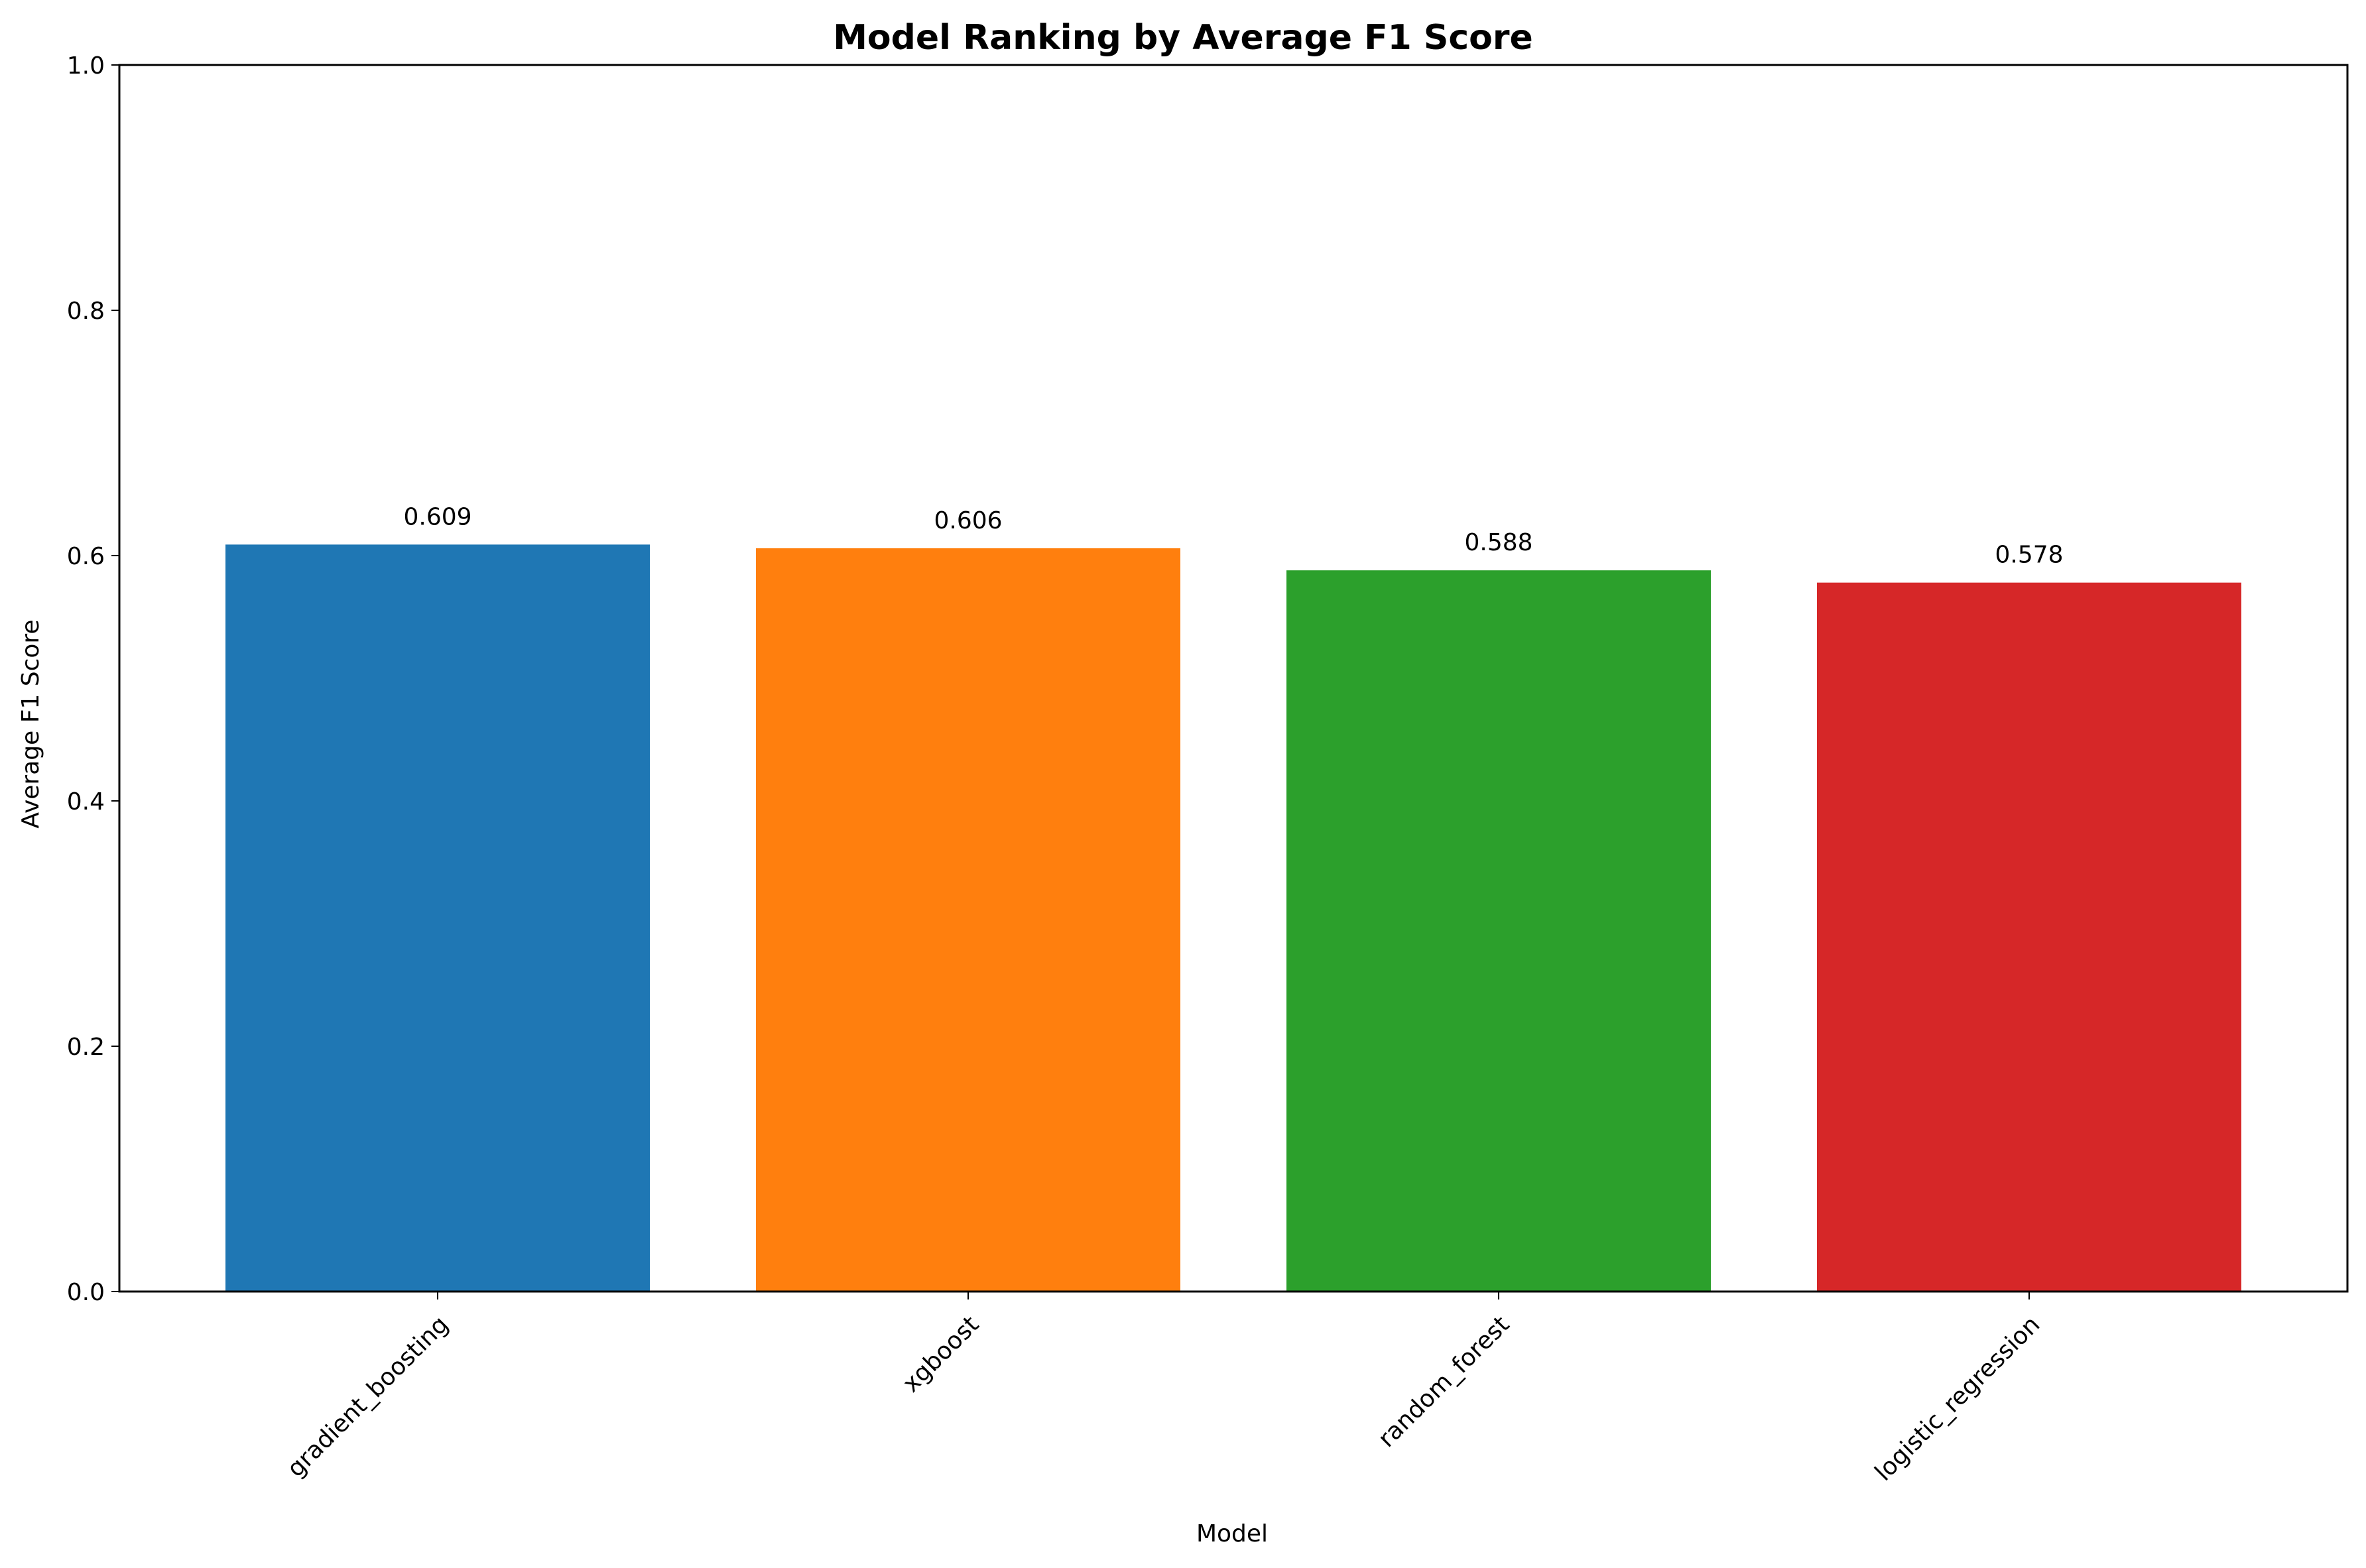 Image resolution: width=2366 pixels, height=1568 pixels. I want to click on y-tick-label: 0.6, so click(86, 556).